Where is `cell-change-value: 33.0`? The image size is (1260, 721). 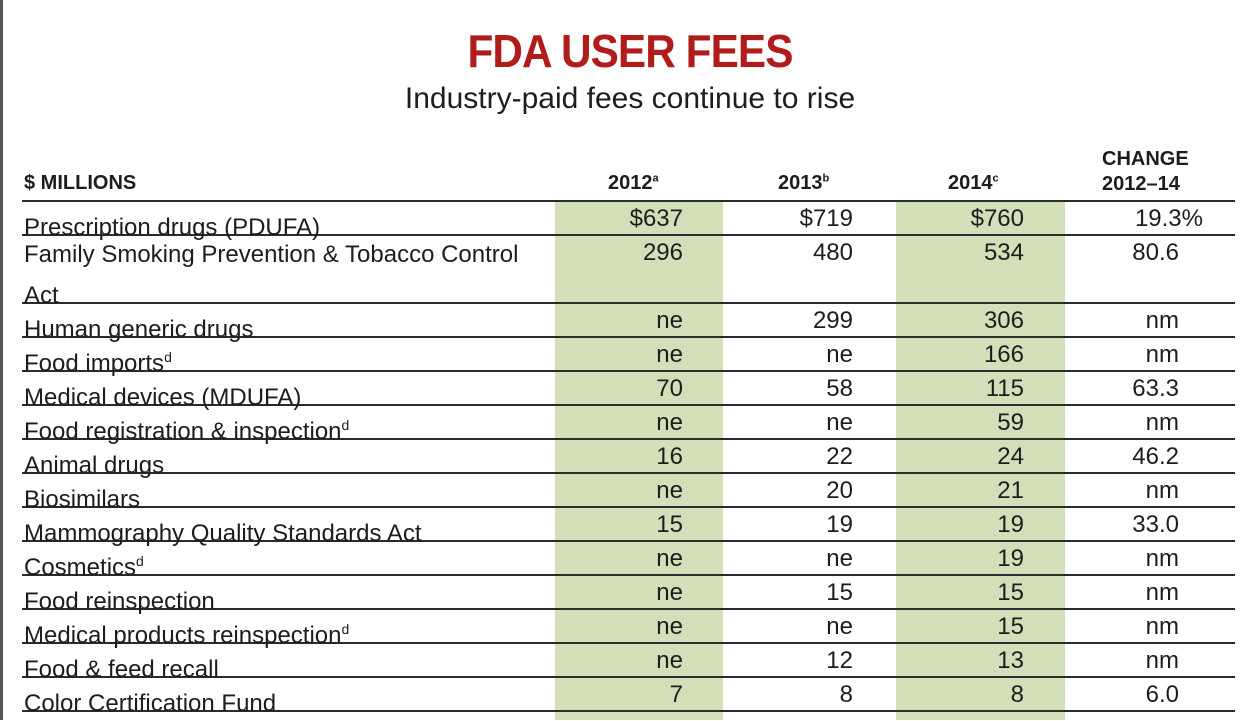 cell-change-value: 33.0 is located at coordinates (1155, 524).